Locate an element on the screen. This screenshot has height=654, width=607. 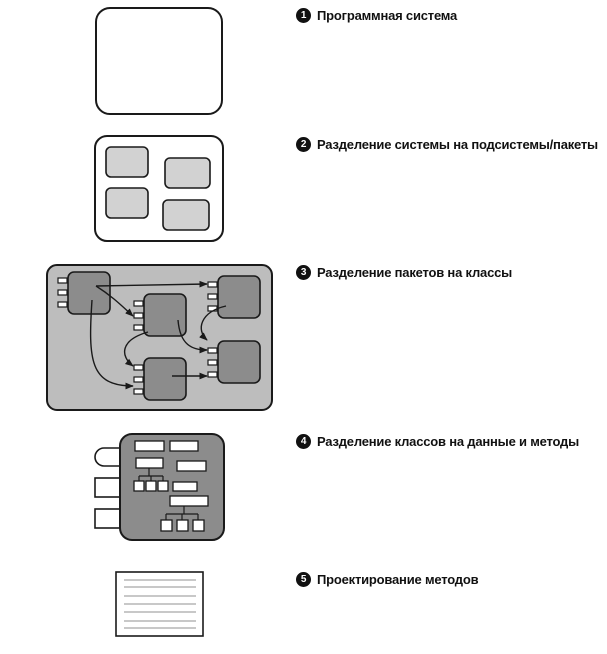
step-number-badge: 2 is located at coordinates (303, 144).